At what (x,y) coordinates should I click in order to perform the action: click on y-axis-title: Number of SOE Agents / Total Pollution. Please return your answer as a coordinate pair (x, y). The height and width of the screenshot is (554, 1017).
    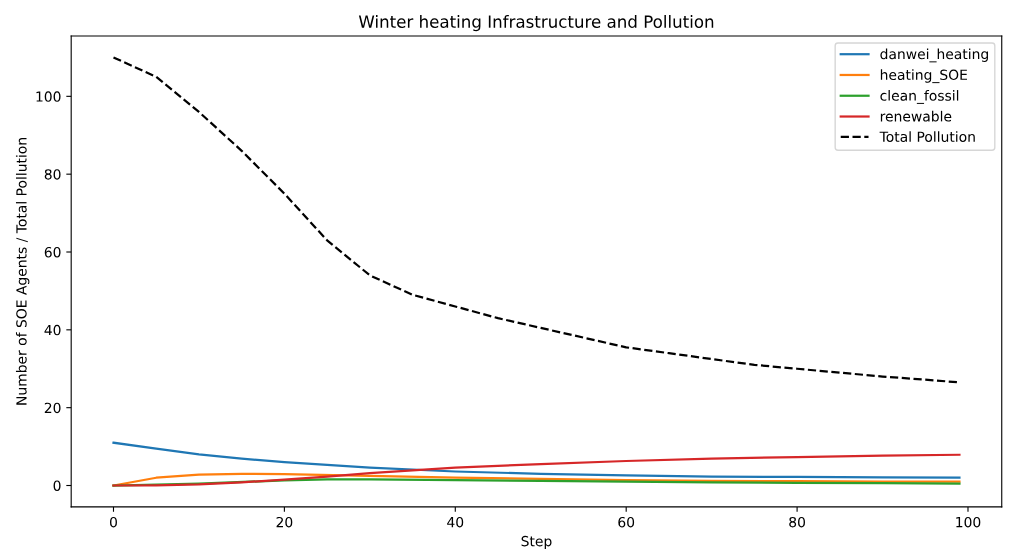
    Looking at the image, I should click on (22, 271).